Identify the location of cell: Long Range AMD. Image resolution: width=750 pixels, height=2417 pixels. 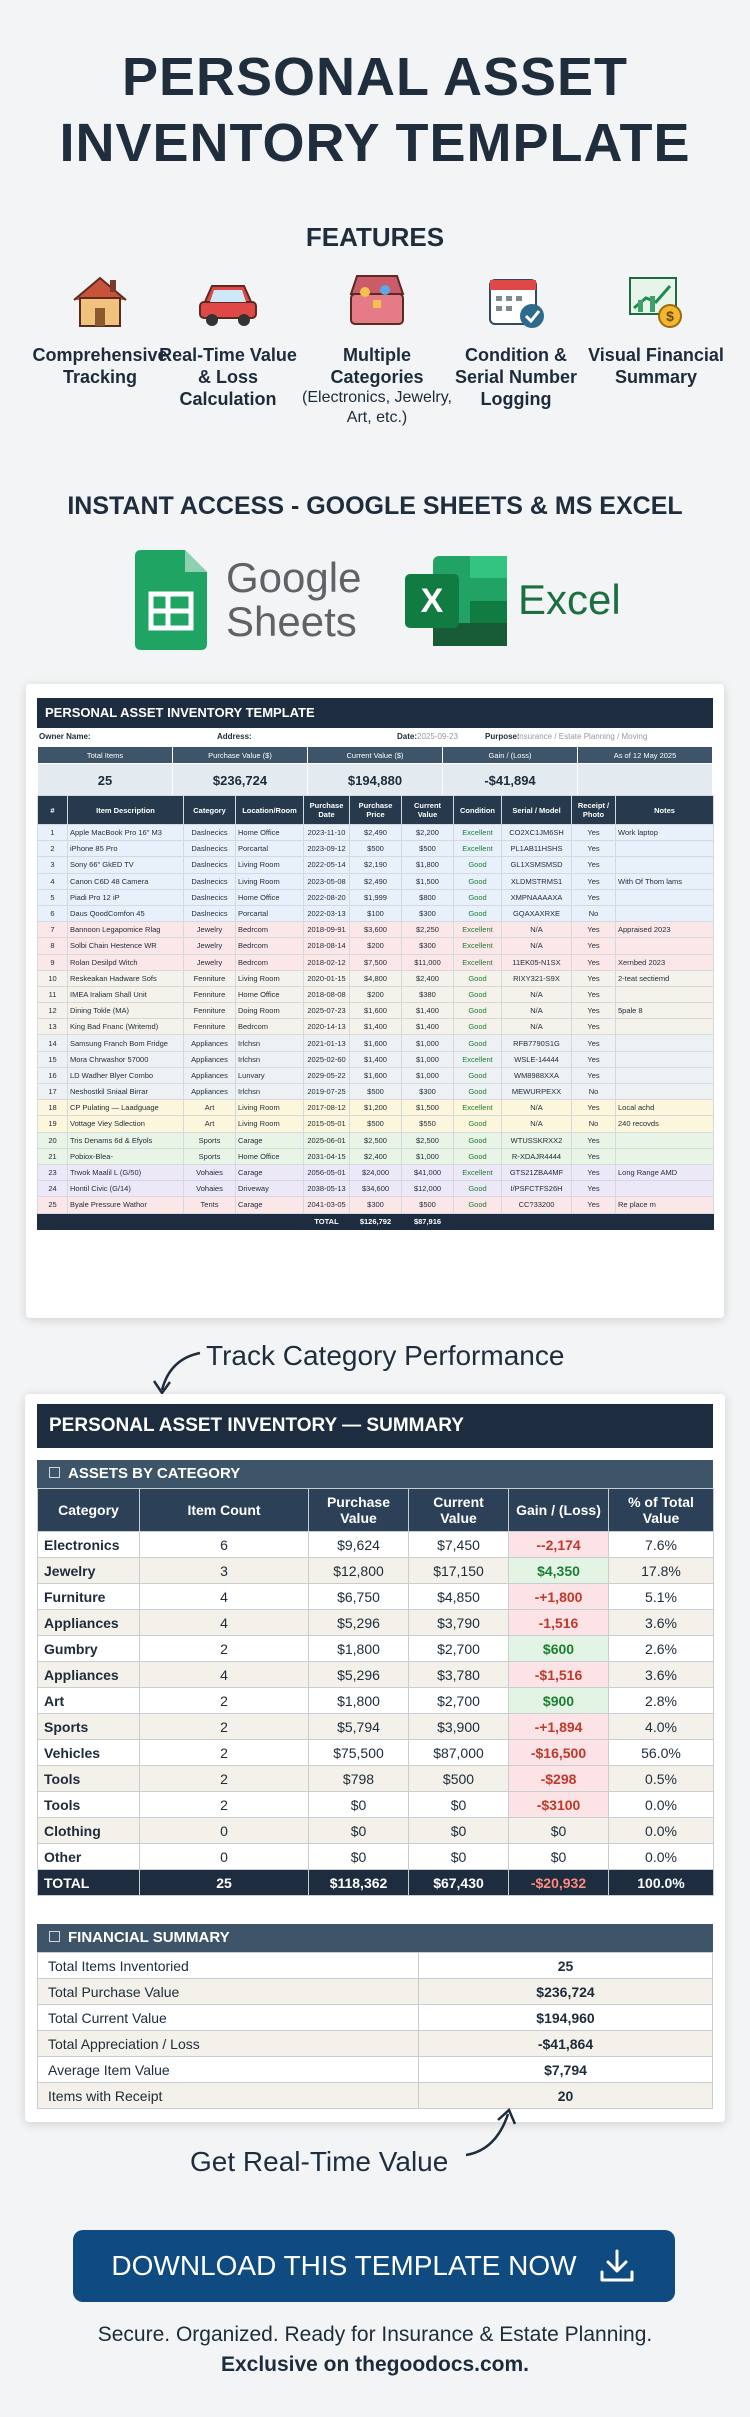
(664, 1172).